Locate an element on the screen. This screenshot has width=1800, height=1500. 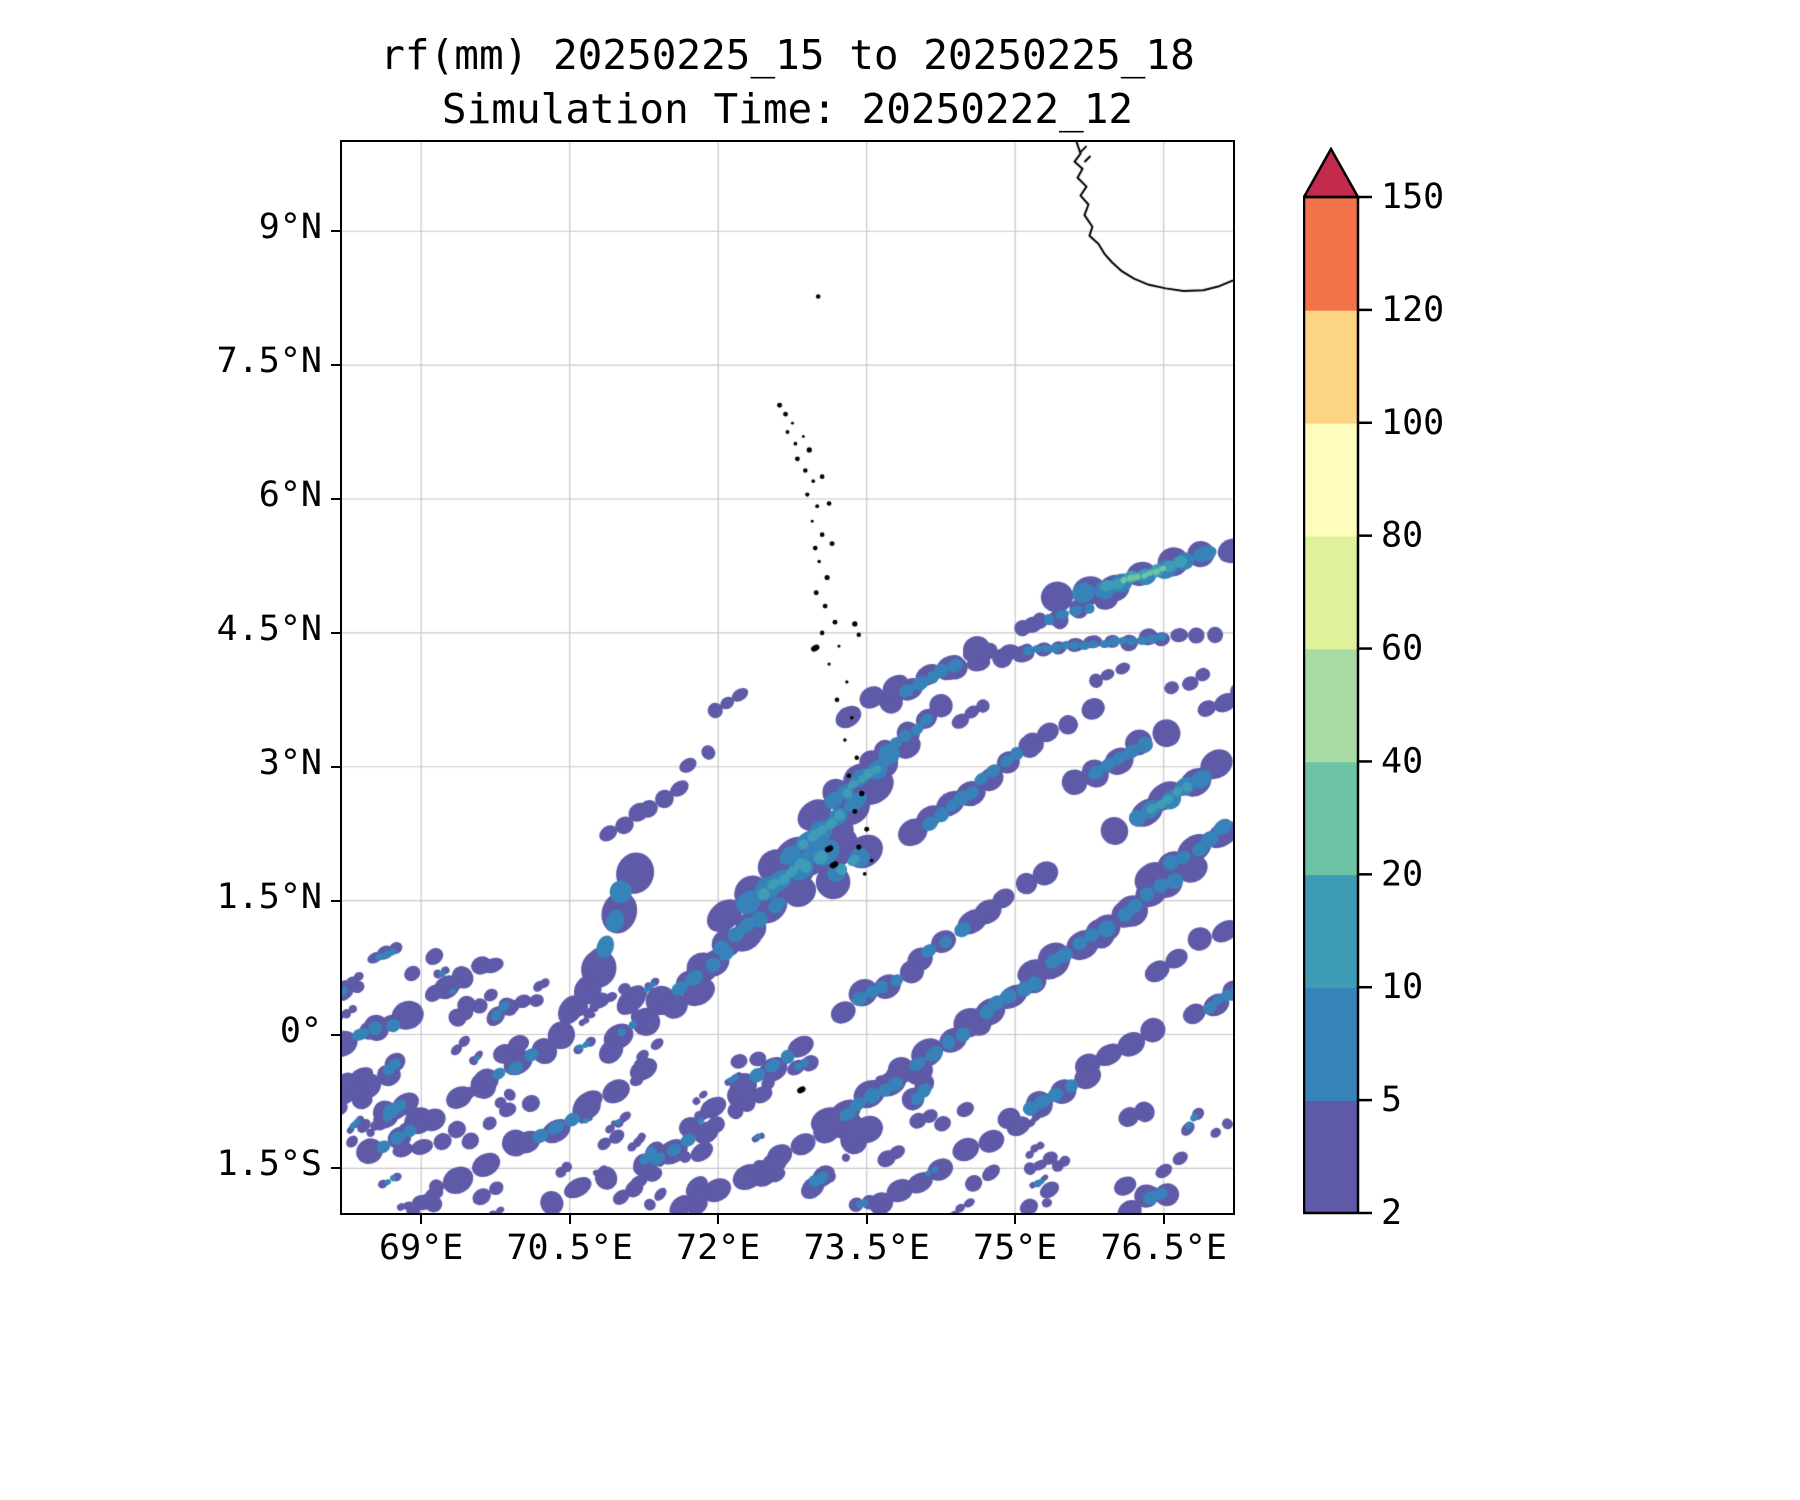
colorbar-tick-label-100: 100 is located at coordinates (1412, 423).